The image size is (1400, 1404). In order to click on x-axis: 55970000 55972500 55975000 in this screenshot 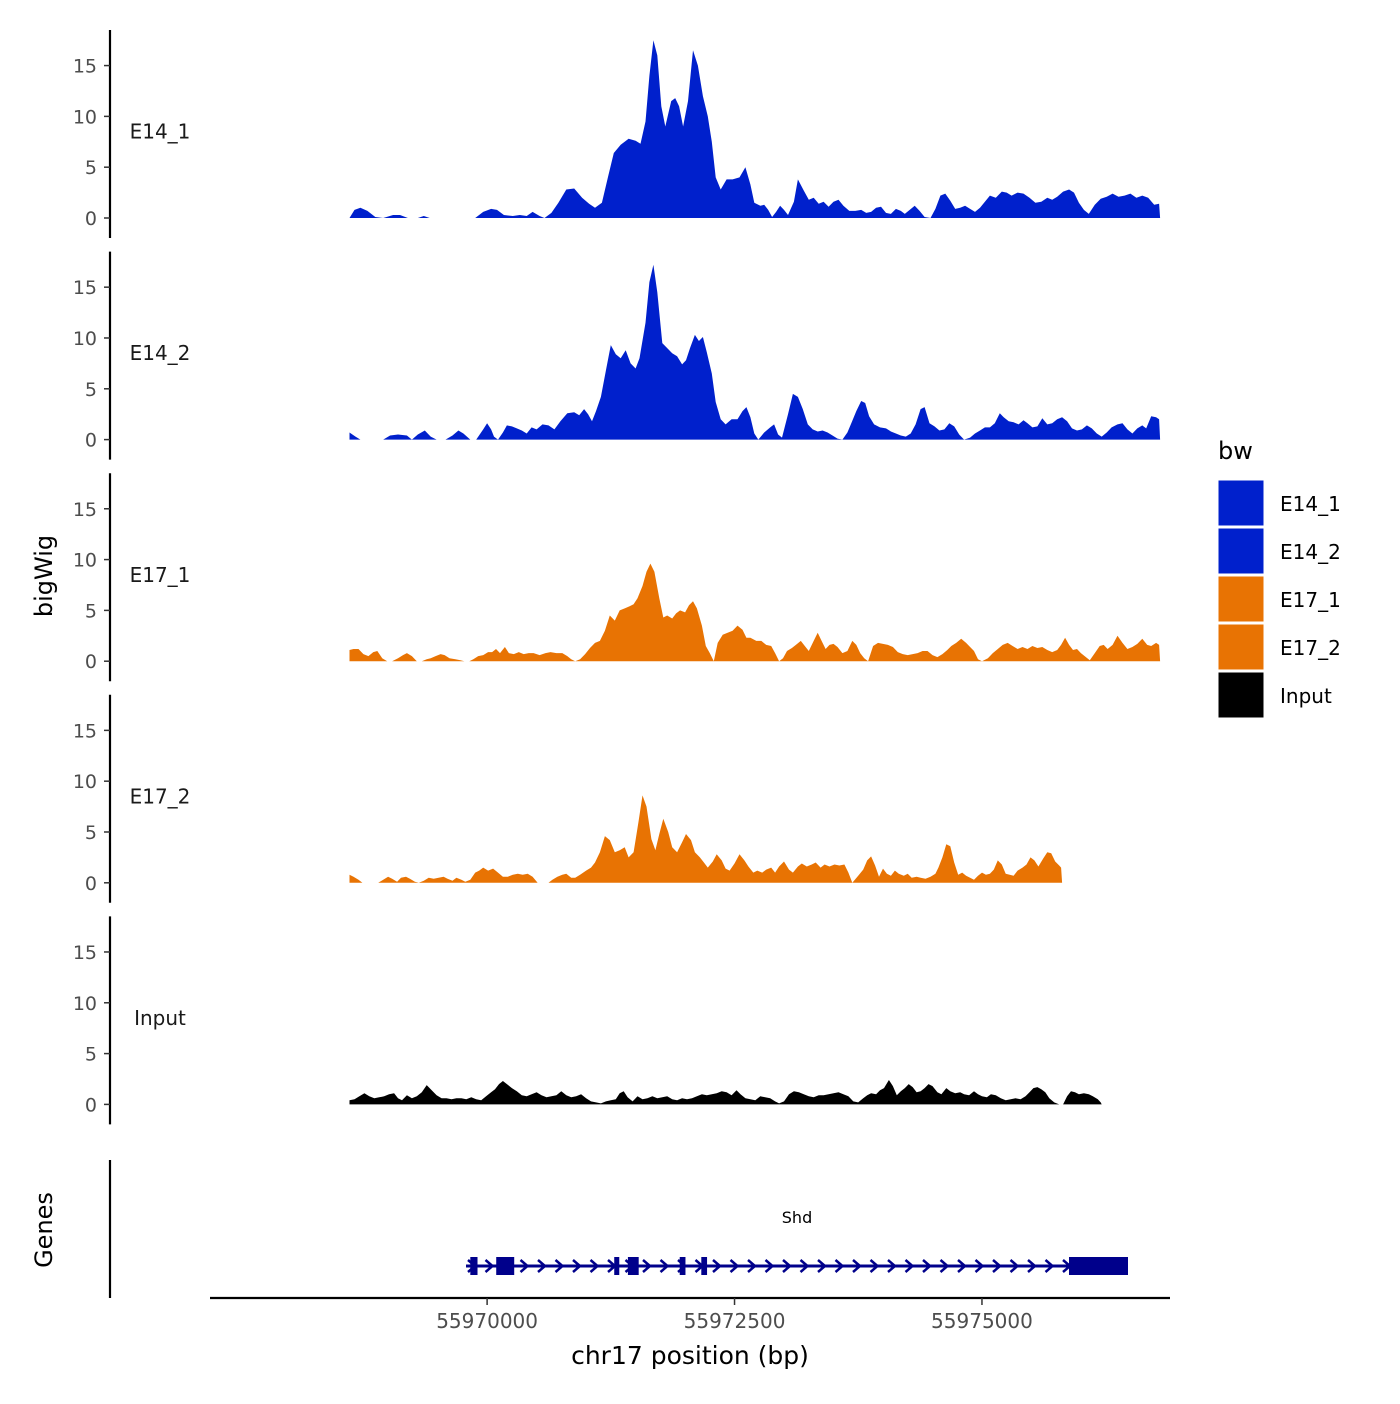, I will do `click(690, 1314)`.